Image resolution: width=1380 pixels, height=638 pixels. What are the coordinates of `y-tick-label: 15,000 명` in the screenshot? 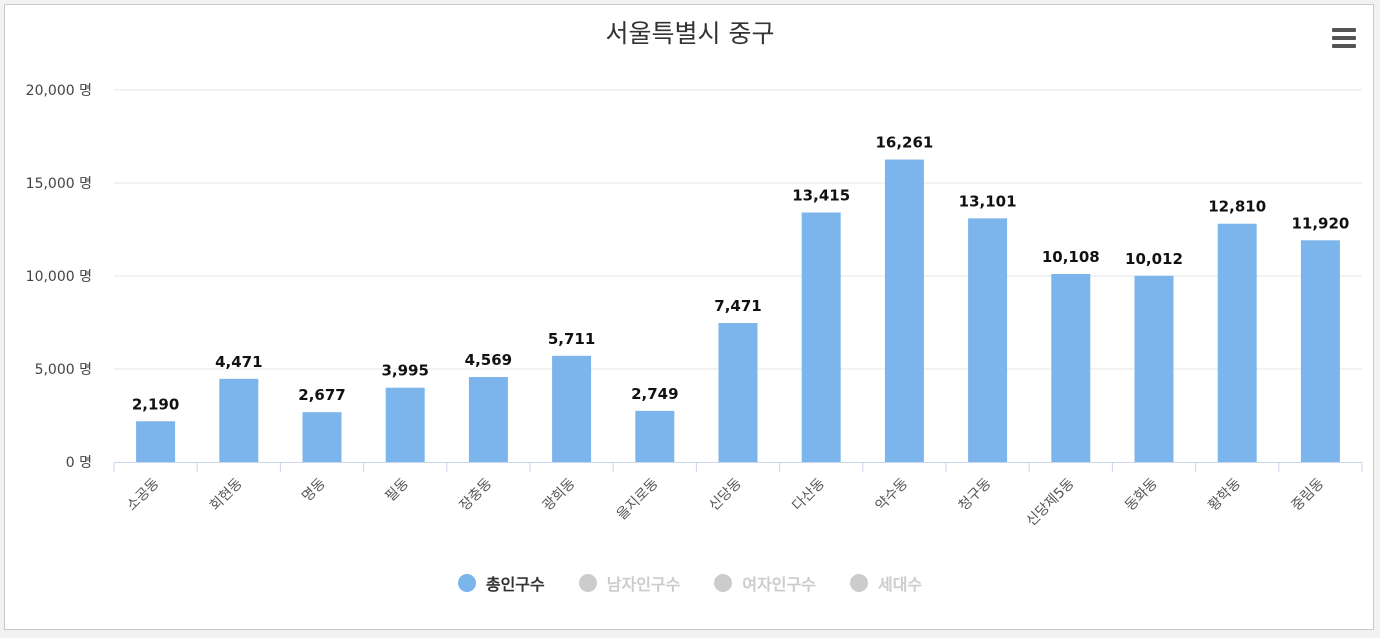 It's located at (59, 184).